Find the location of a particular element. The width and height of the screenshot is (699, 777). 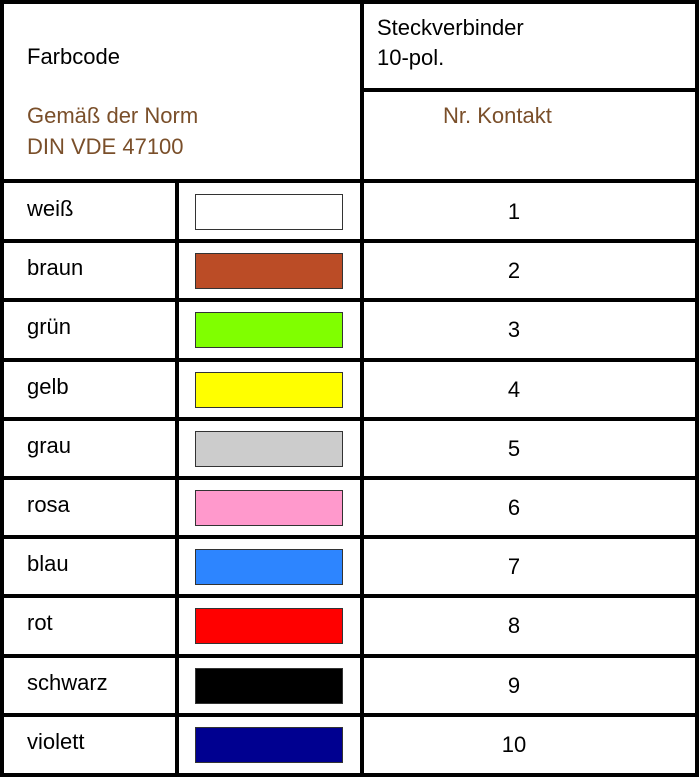

color-name: schwarz is located at coordinates (67, 682).